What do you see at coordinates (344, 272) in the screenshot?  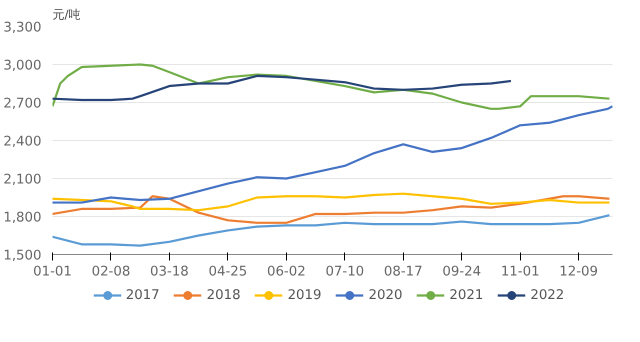 I see `x-tick-label: 07-10` at bounding box center [344, 272].